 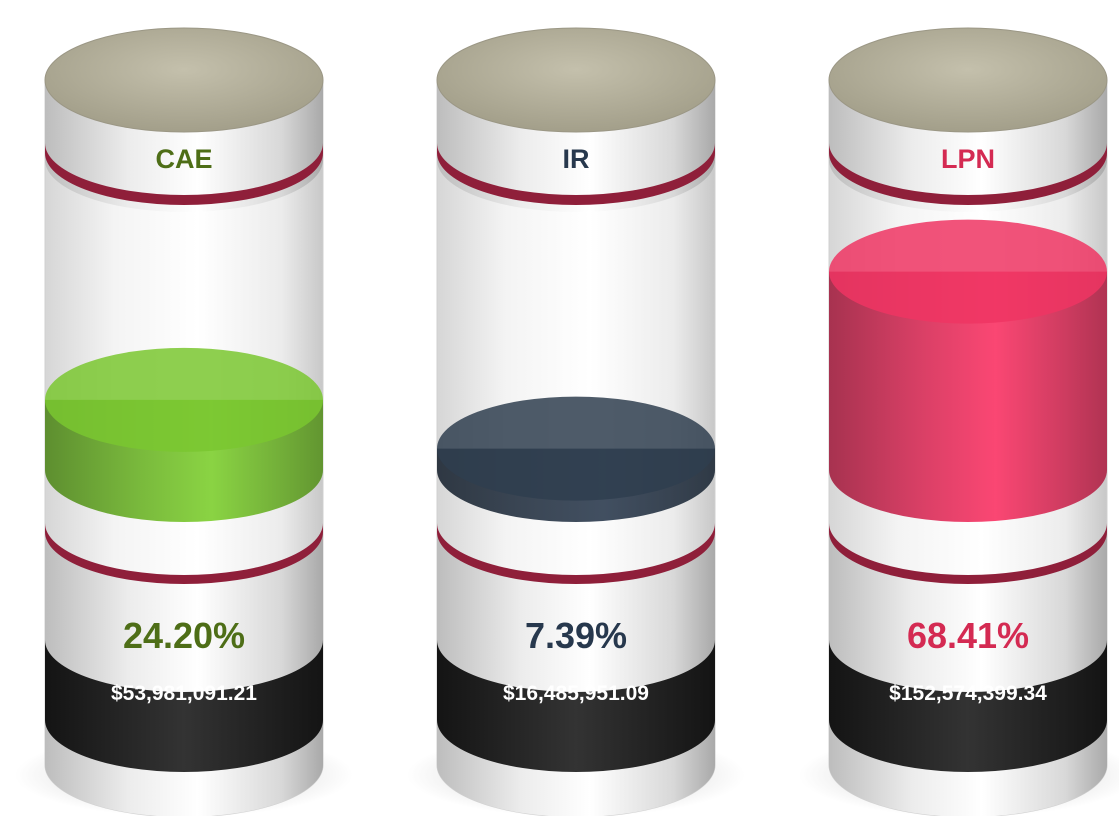 What do you see at coordinates (968, 396) in the screenshot?
I see `fill-side-lpn` at bounding box center [968, 396].